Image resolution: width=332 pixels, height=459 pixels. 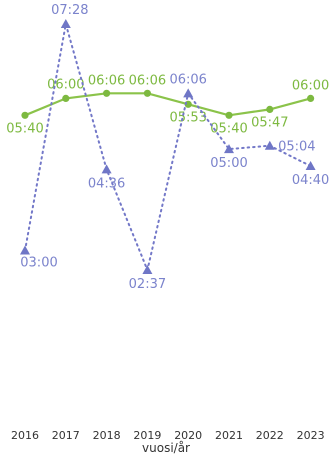 I want to click on x-tick-label: 2022, so click(x=270, y=435).